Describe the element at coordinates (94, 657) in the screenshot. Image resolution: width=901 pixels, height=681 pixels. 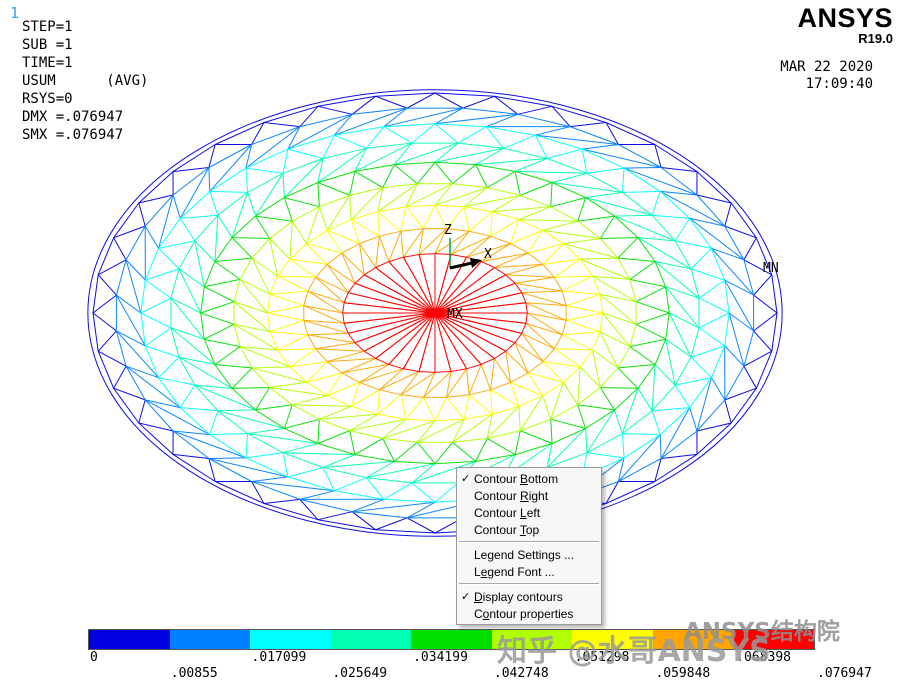
I see `legend-tick-label: 0` at that location.